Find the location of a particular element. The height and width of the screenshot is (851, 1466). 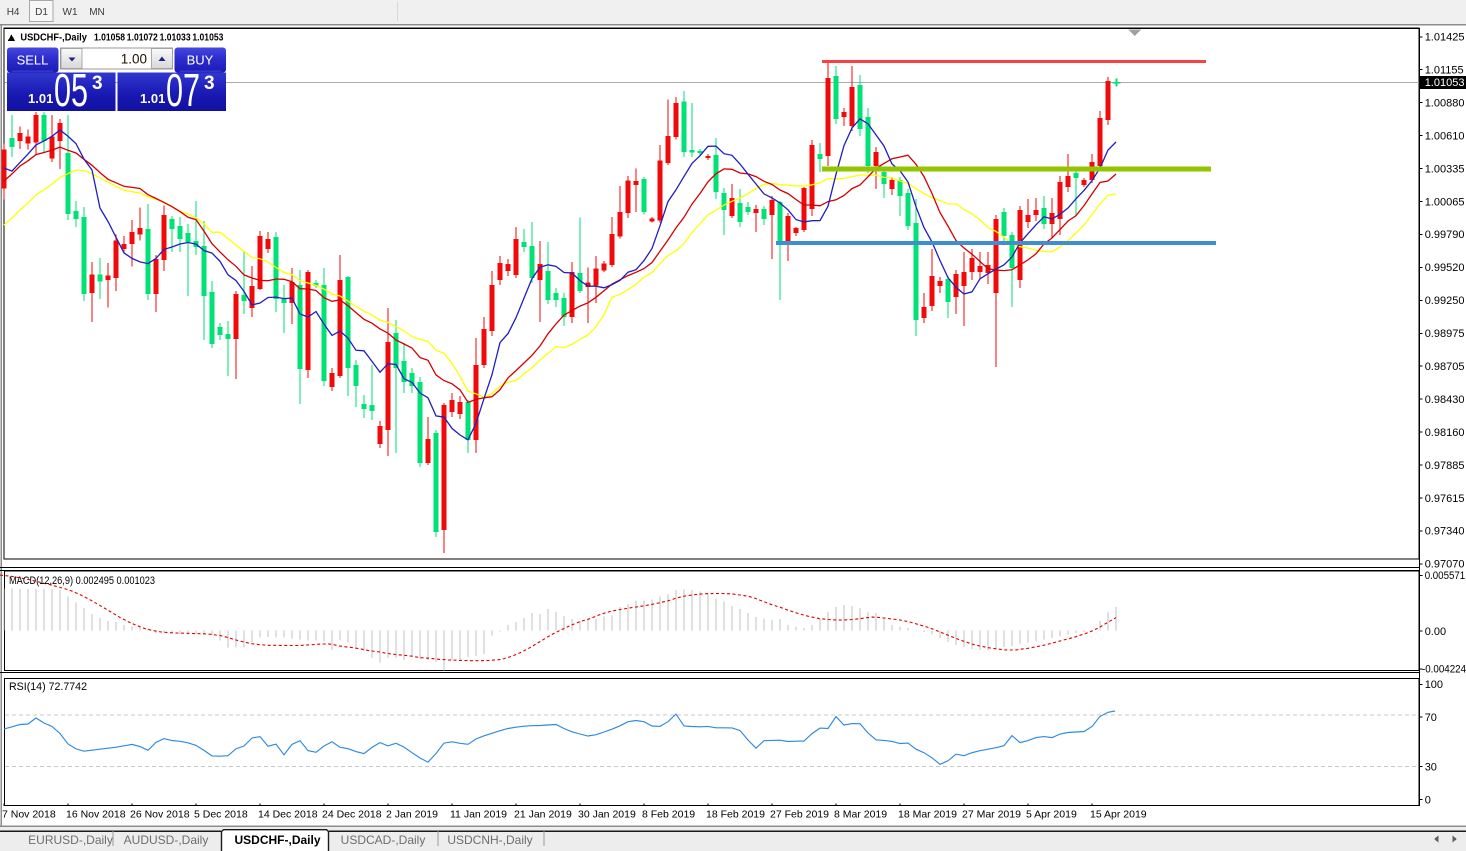

svg-text: 1.01033 is located at coordinates (175, 37).